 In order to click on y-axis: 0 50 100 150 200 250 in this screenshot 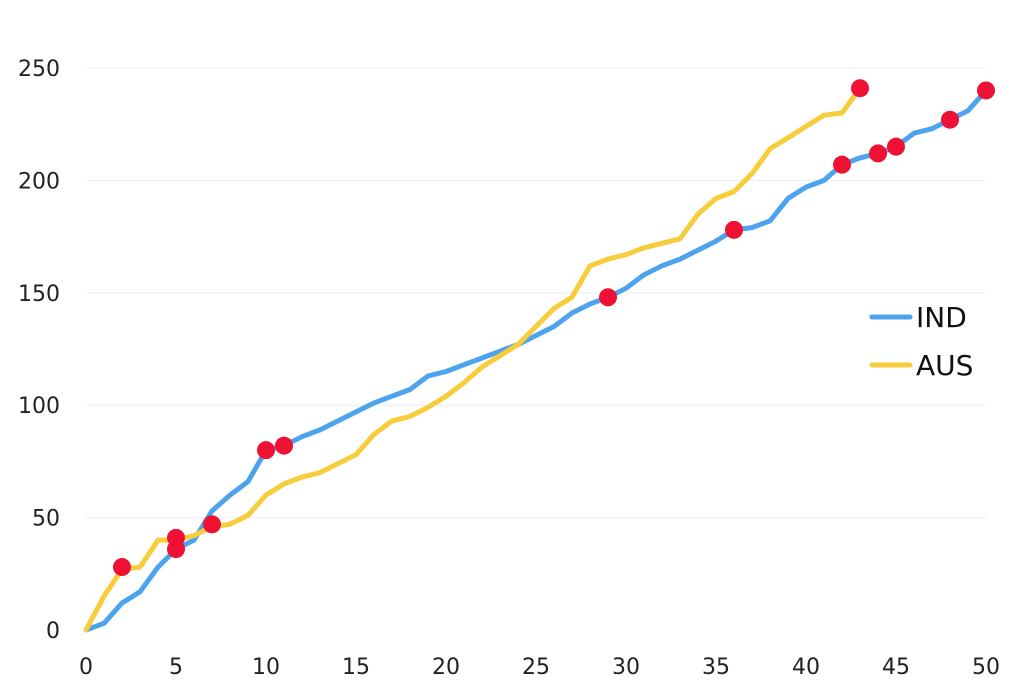, I will do `click(39, 350)`.